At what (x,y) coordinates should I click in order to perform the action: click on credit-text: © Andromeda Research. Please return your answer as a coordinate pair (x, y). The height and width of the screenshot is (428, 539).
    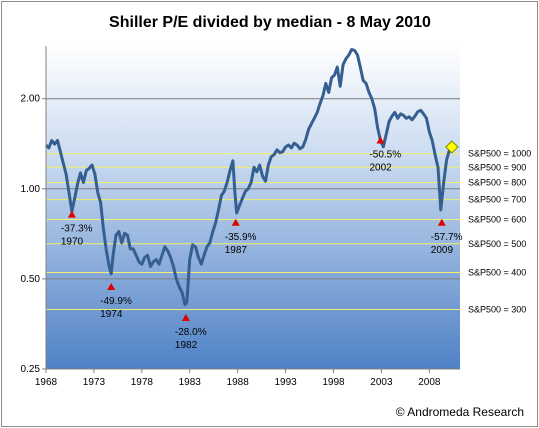
    Looking at the image, I should click on (460, 412).